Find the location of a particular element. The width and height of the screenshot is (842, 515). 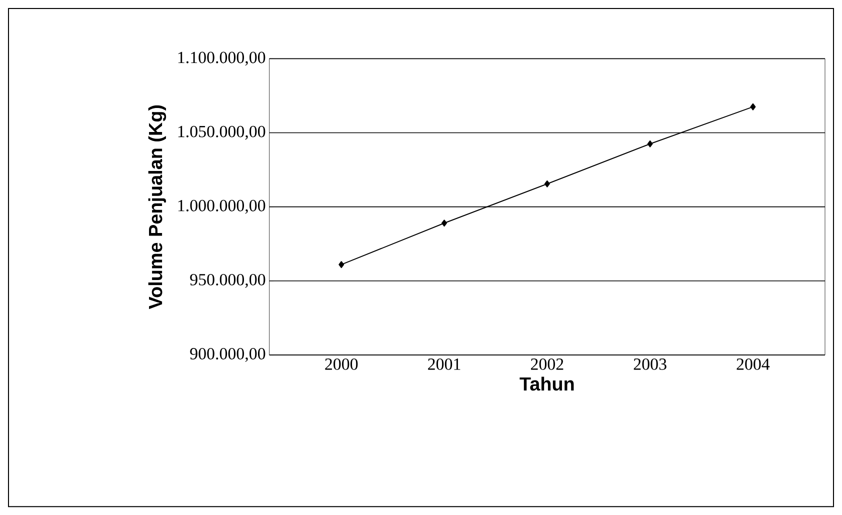

x-tick-label: 2002 is located at coordinates (547, 364).